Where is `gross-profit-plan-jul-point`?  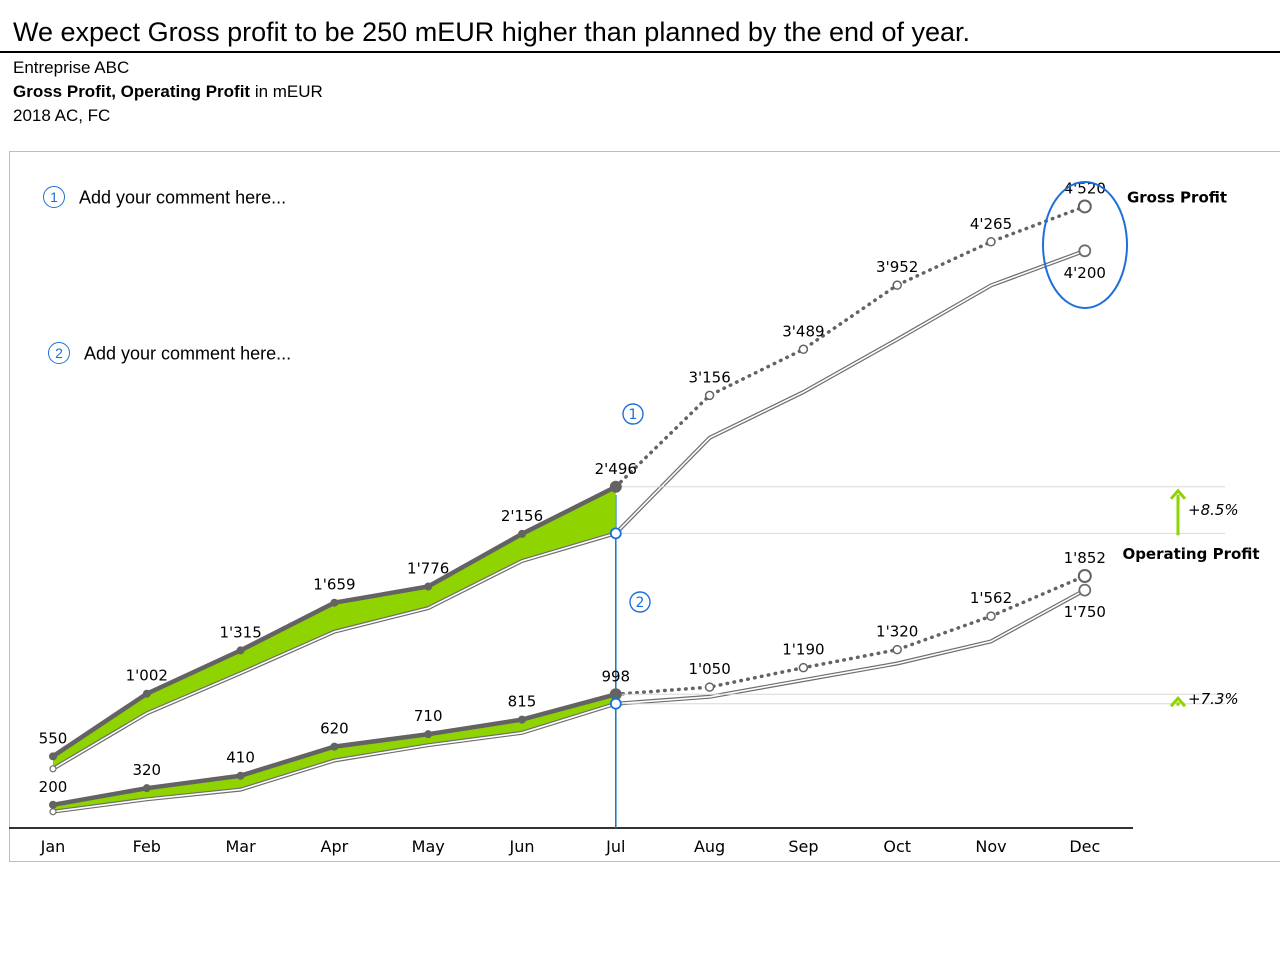
gross-profit-plan-jul-point is located at coordinates (615, 533).